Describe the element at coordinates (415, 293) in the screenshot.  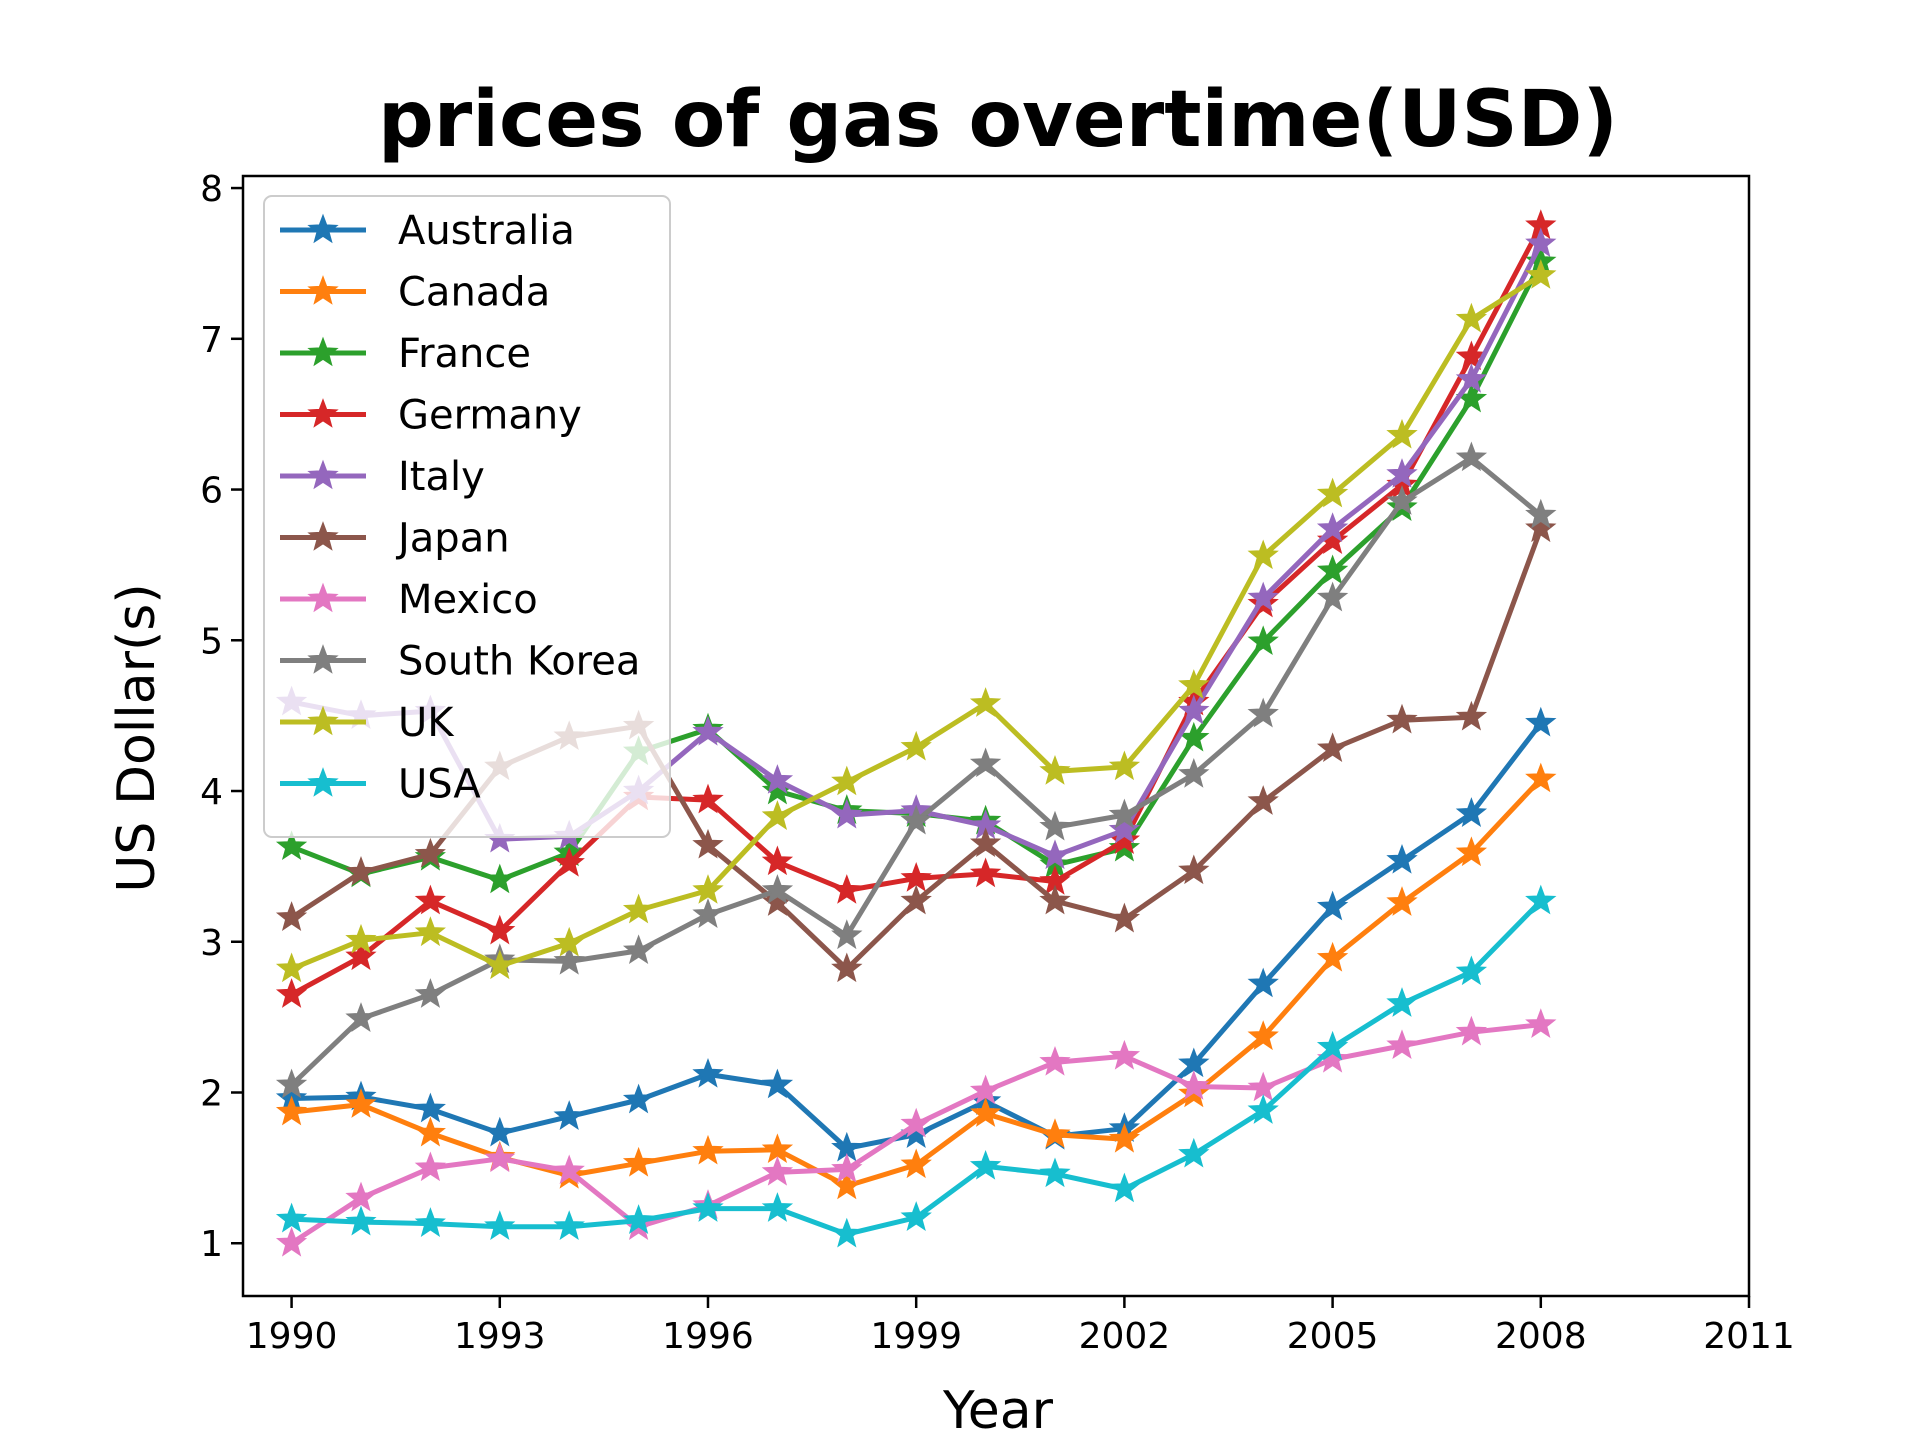
I see `legend-item: Canada` at that location.